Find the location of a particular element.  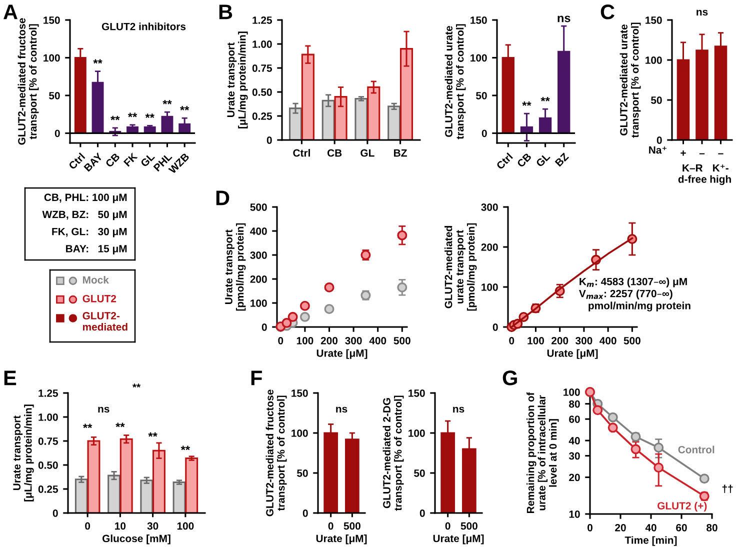

x-tick-label: CB is located at coordinates (112, 160).